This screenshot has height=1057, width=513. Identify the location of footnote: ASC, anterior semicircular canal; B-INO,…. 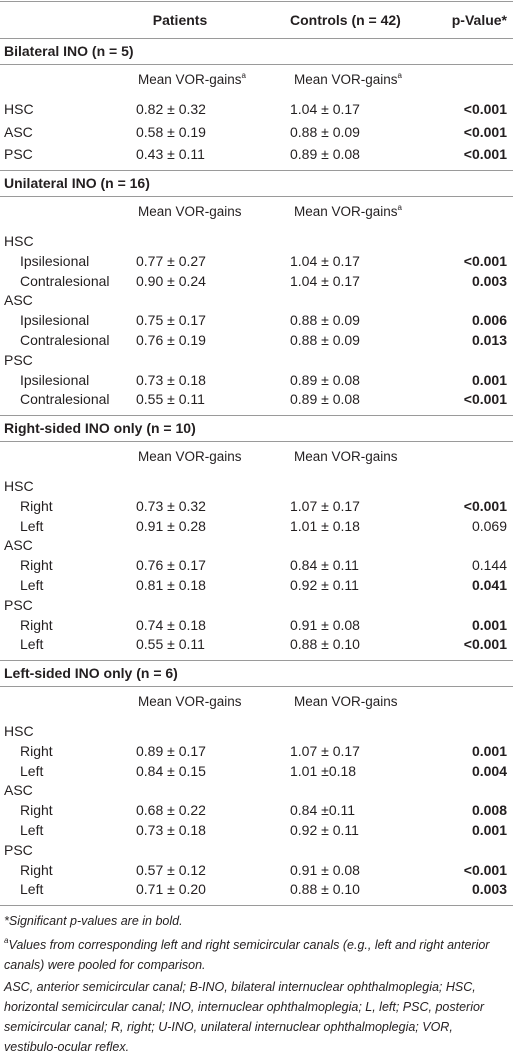
(244, 1017).